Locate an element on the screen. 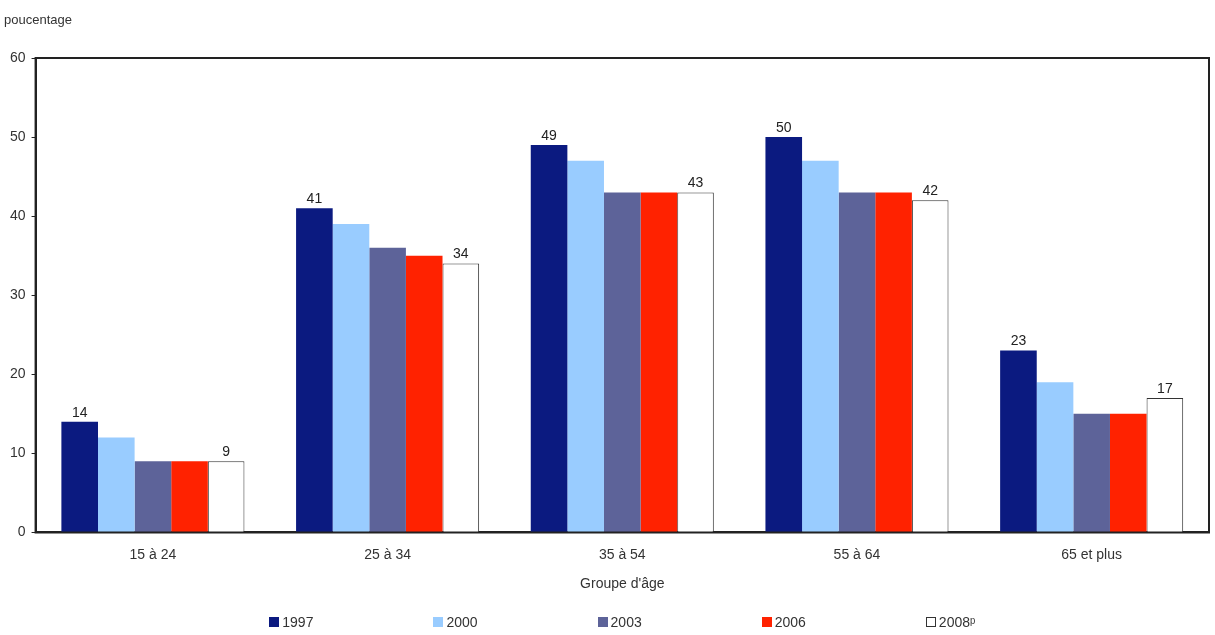 The image size is (1215, 635). y-tick-label: 10 is located at coordinates (17, 452).